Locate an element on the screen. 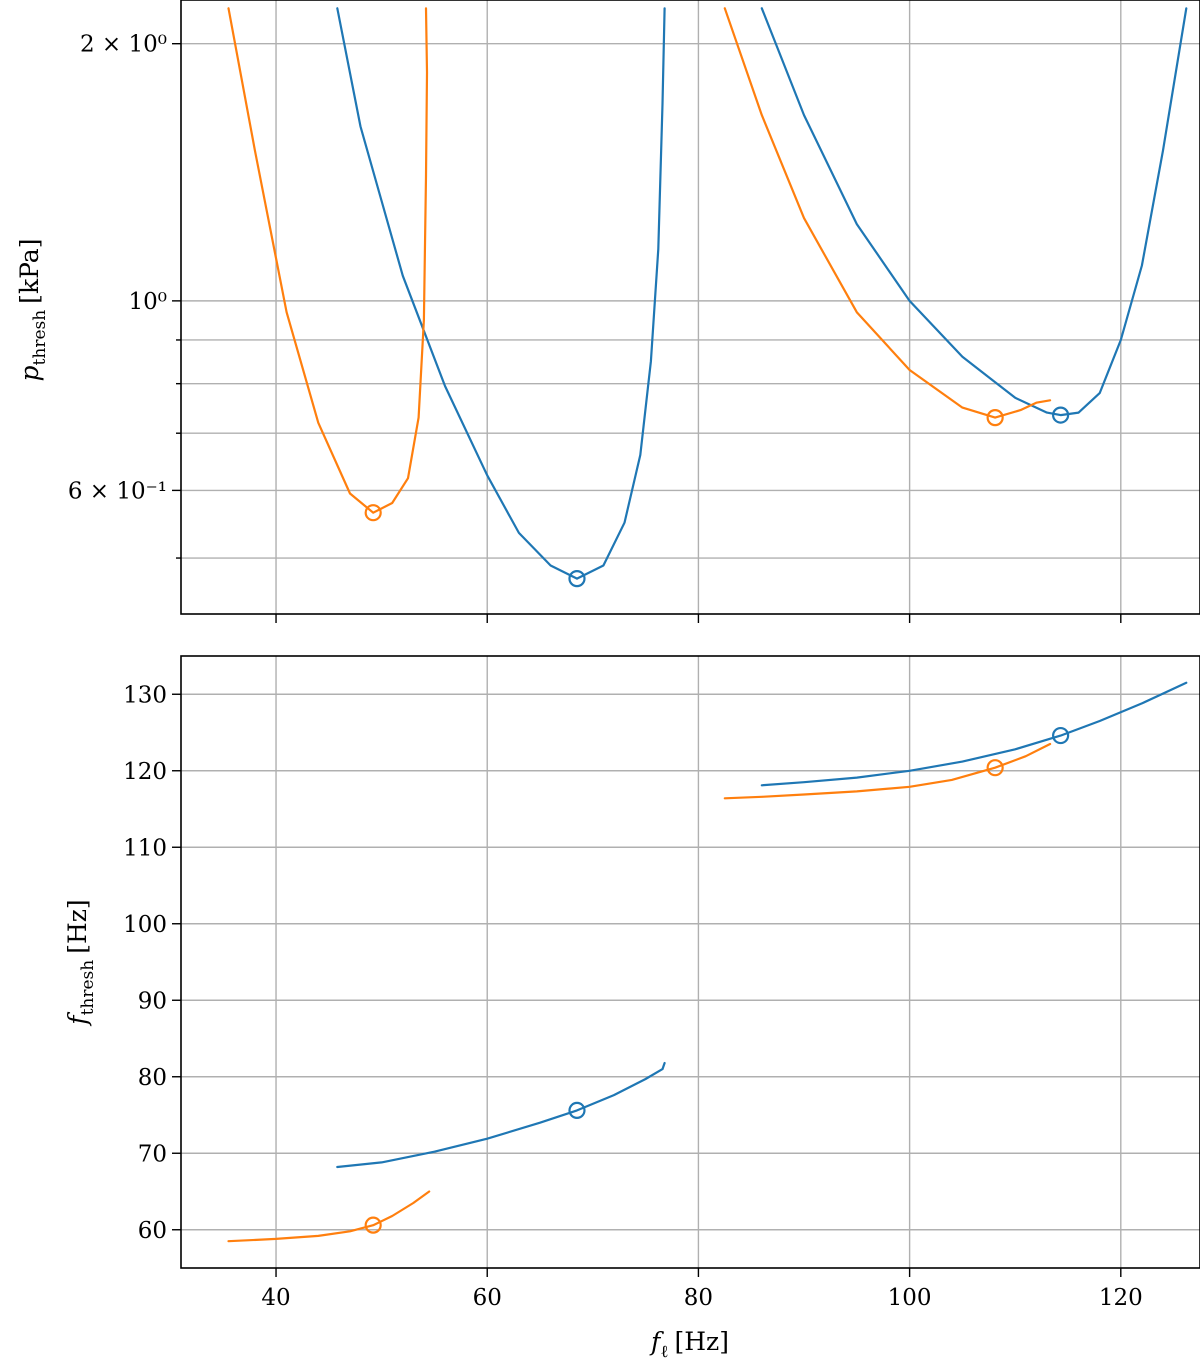 Image resolution: width=1200 pixels, height=1363 pixels. x-tick-label: 100 is located at coordinates (910, 1298).